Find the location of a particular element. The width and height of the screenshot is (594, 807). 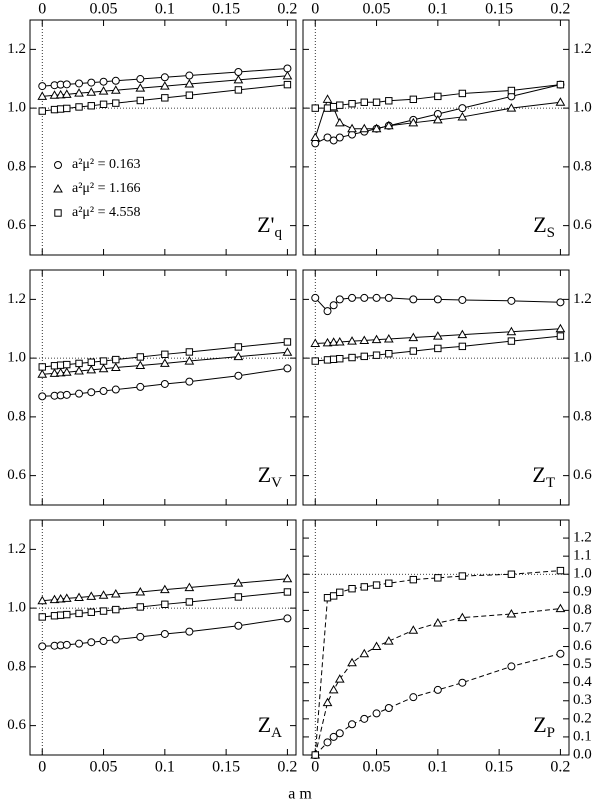

y-tick-label: 1.1 is located at coordinates (582, 556).